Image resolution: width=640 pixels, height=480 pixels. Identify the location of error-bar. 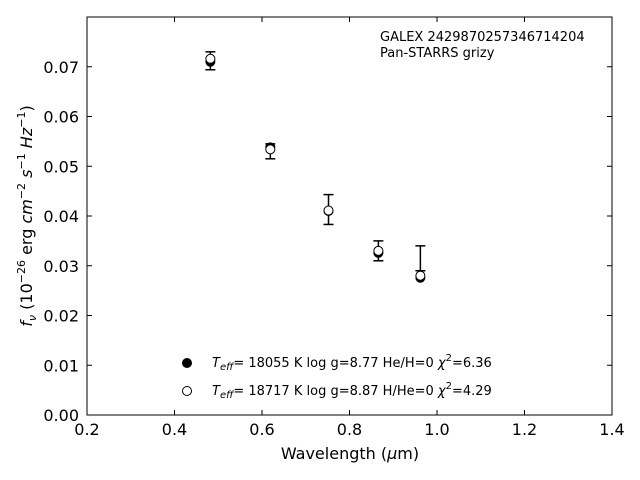
(420, 258).